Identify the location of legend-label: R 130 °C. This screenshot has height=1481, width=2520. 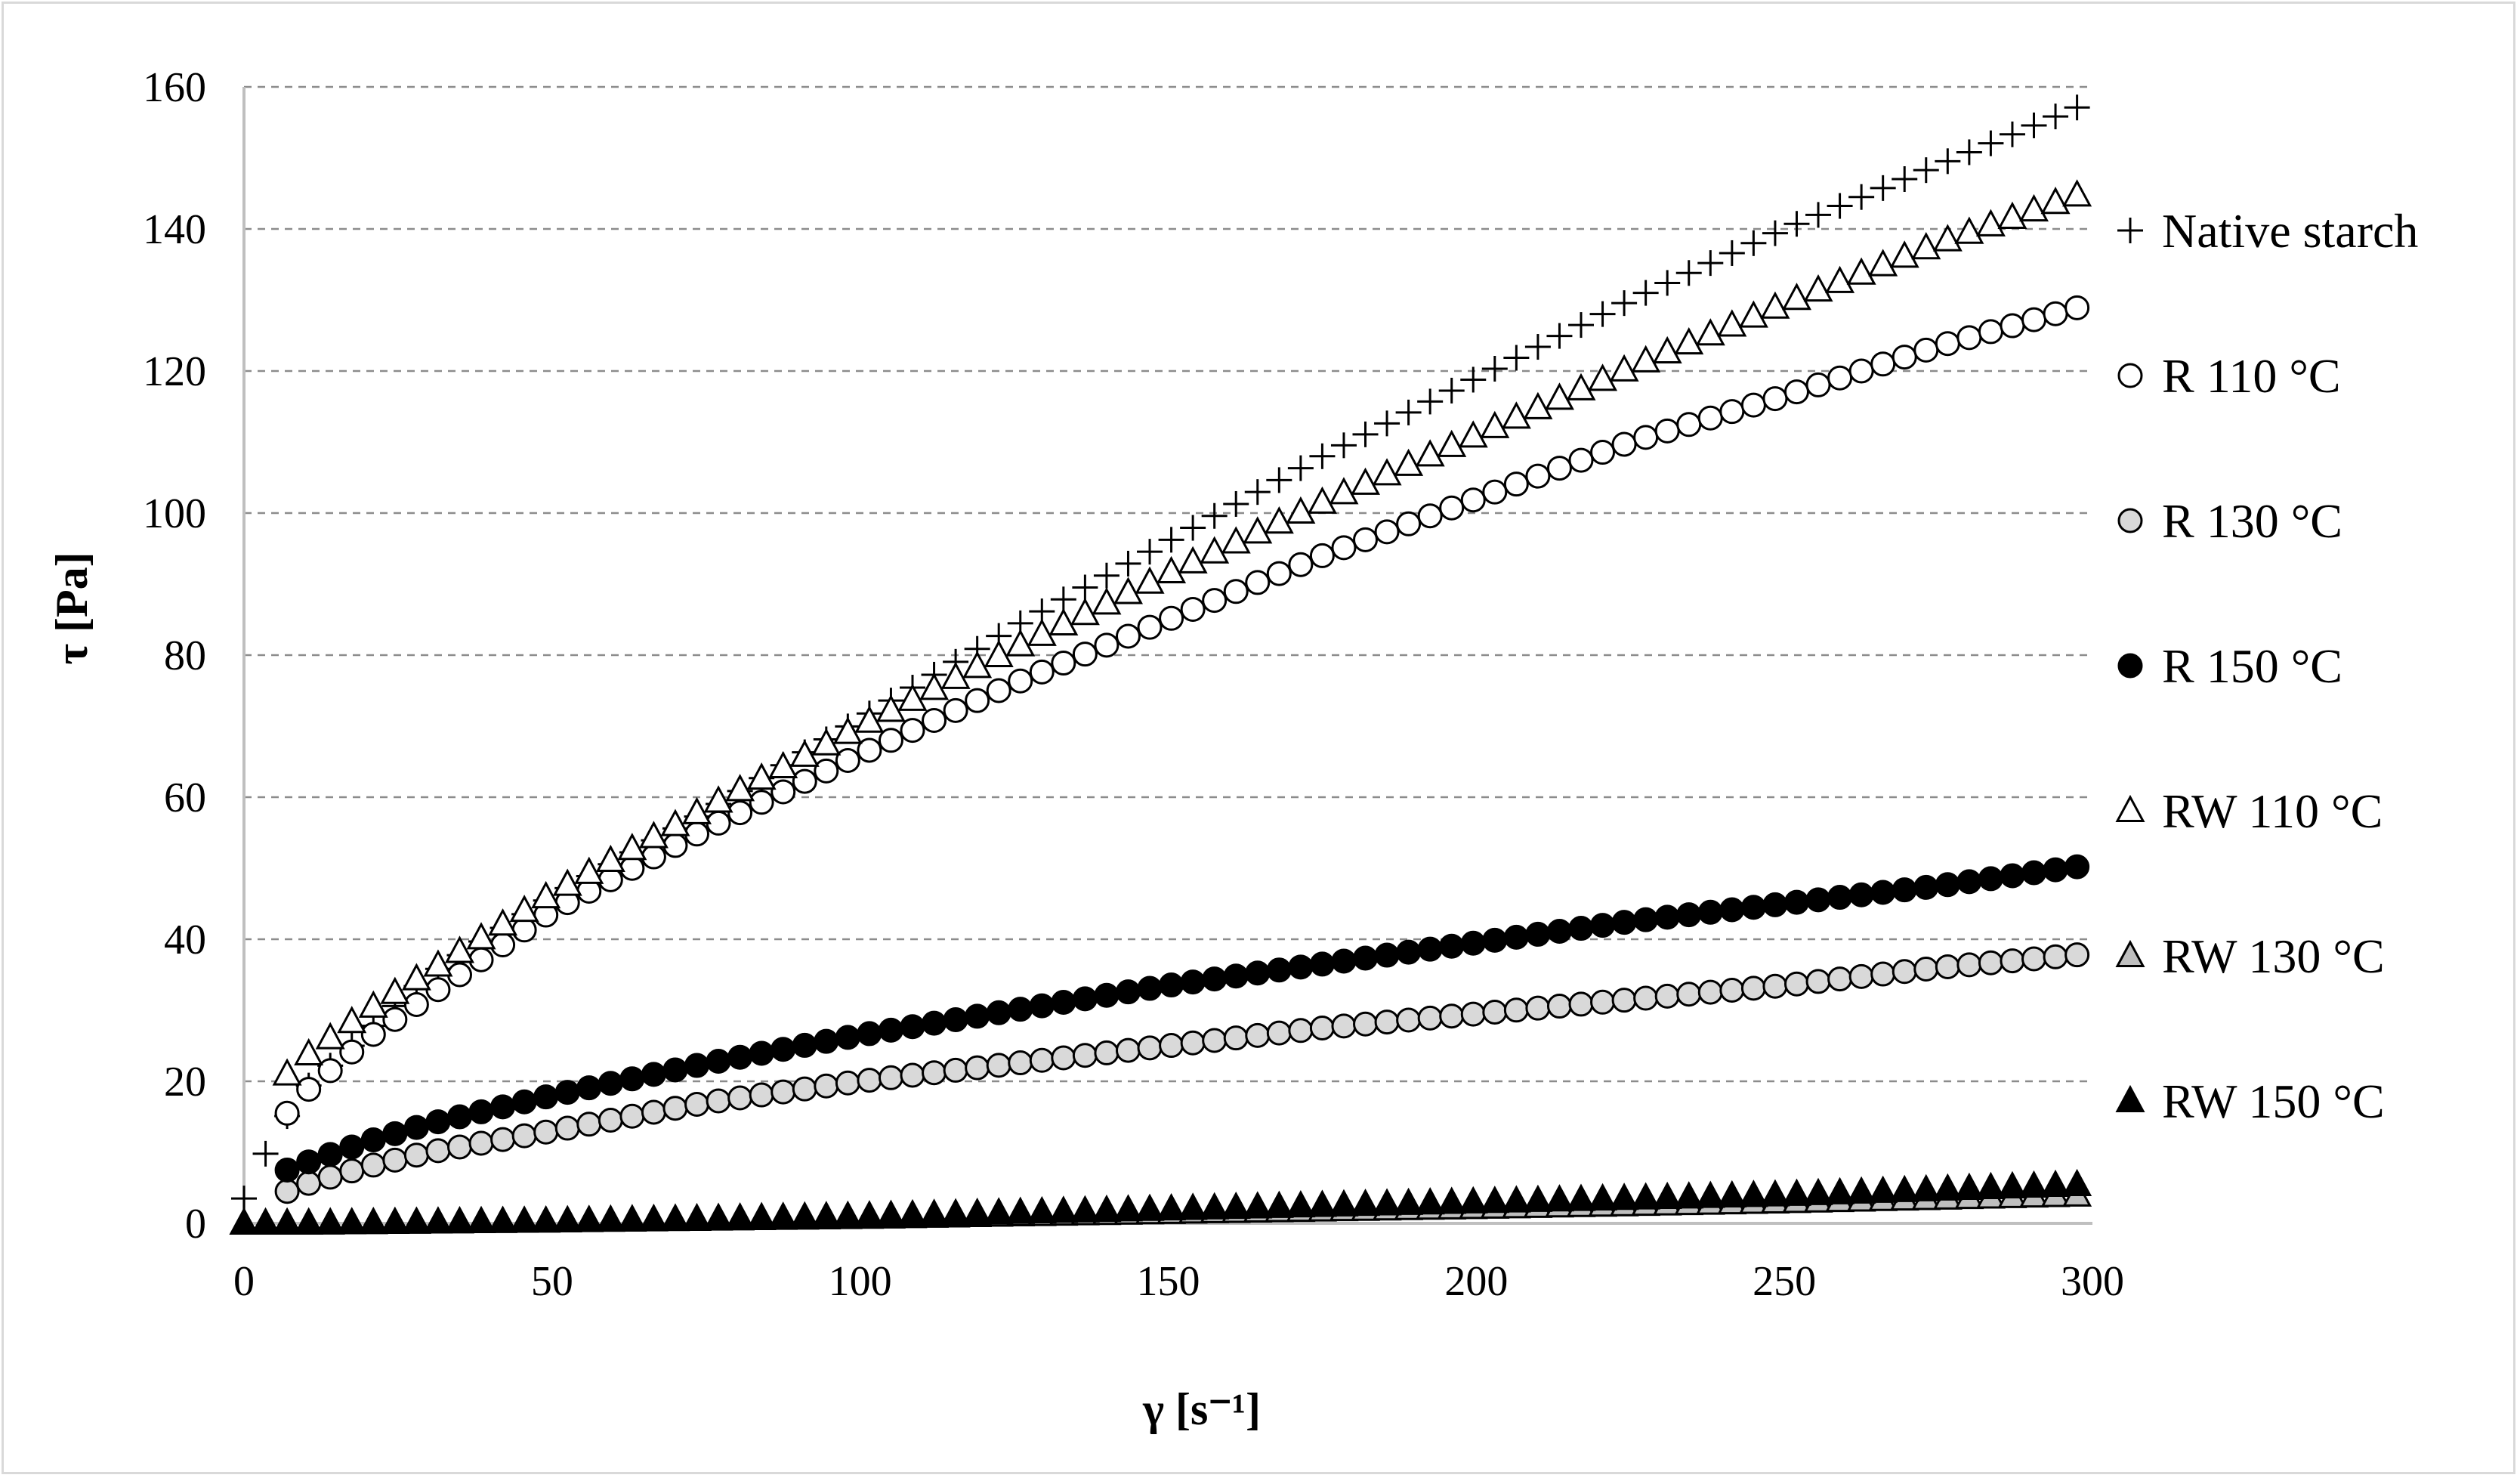
(2252, 521).